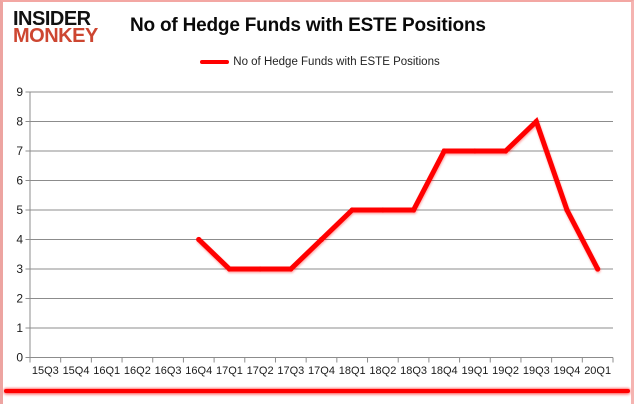 The width and height of the screenshot is (634, 404). I want to click on y-axis-label: 2, so click(19, 299).